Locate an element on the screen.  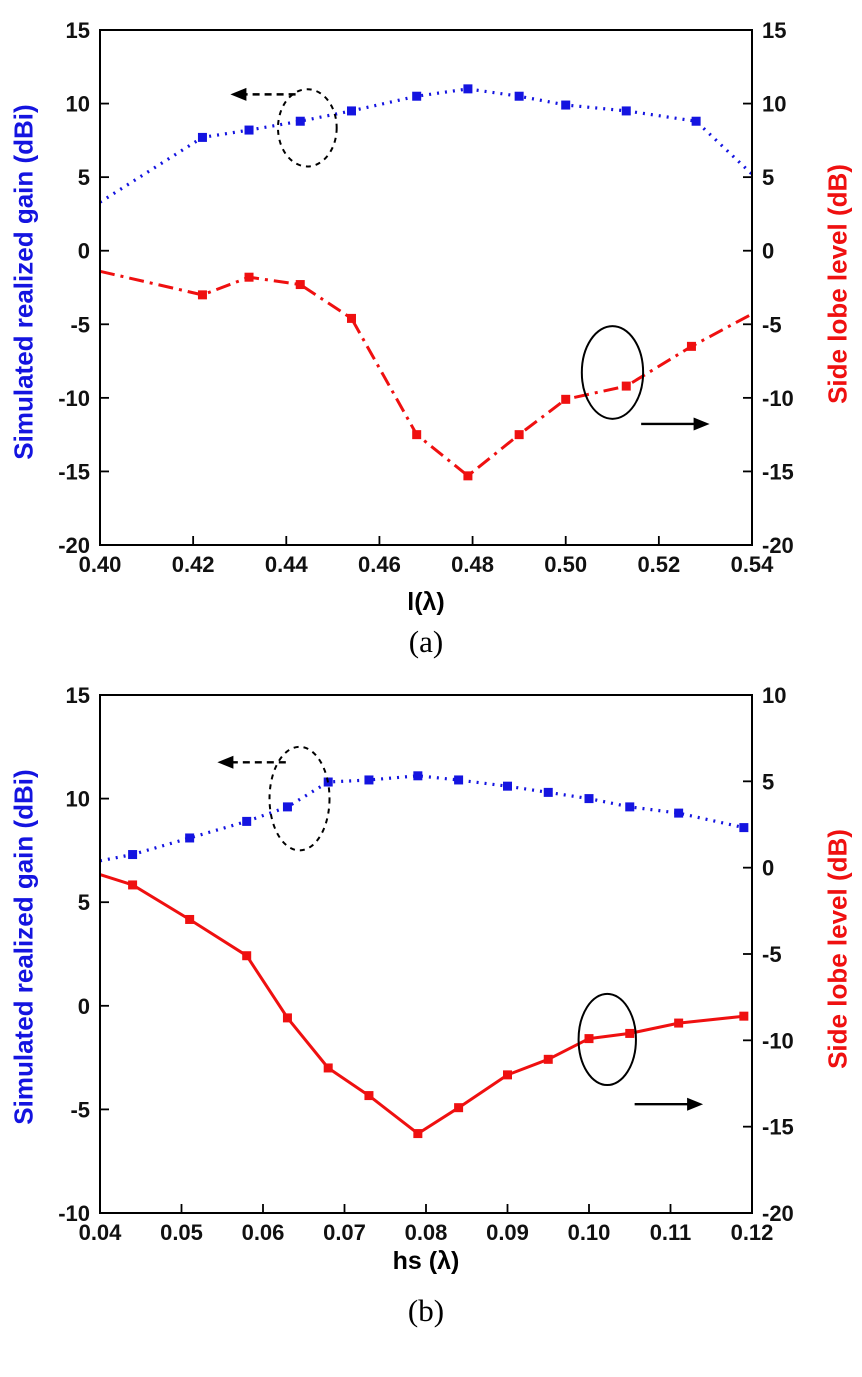
x-tick-label: 0.10 is located at coordinates (589, 1232).